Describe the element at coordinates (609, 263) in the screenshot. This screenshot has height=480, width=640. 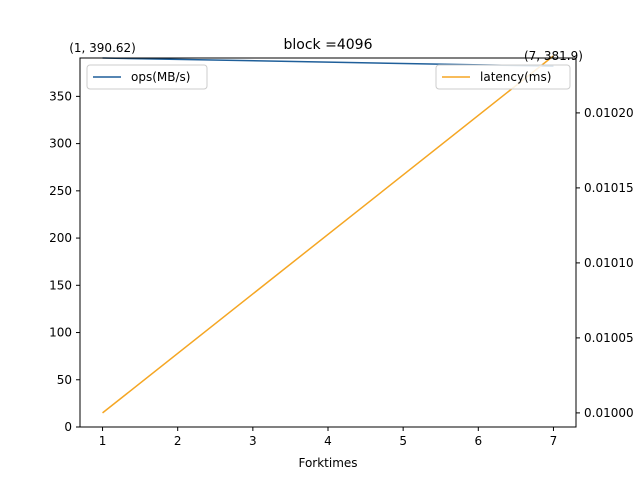
I see `right-y-tick-label: 0.01010` at that location.